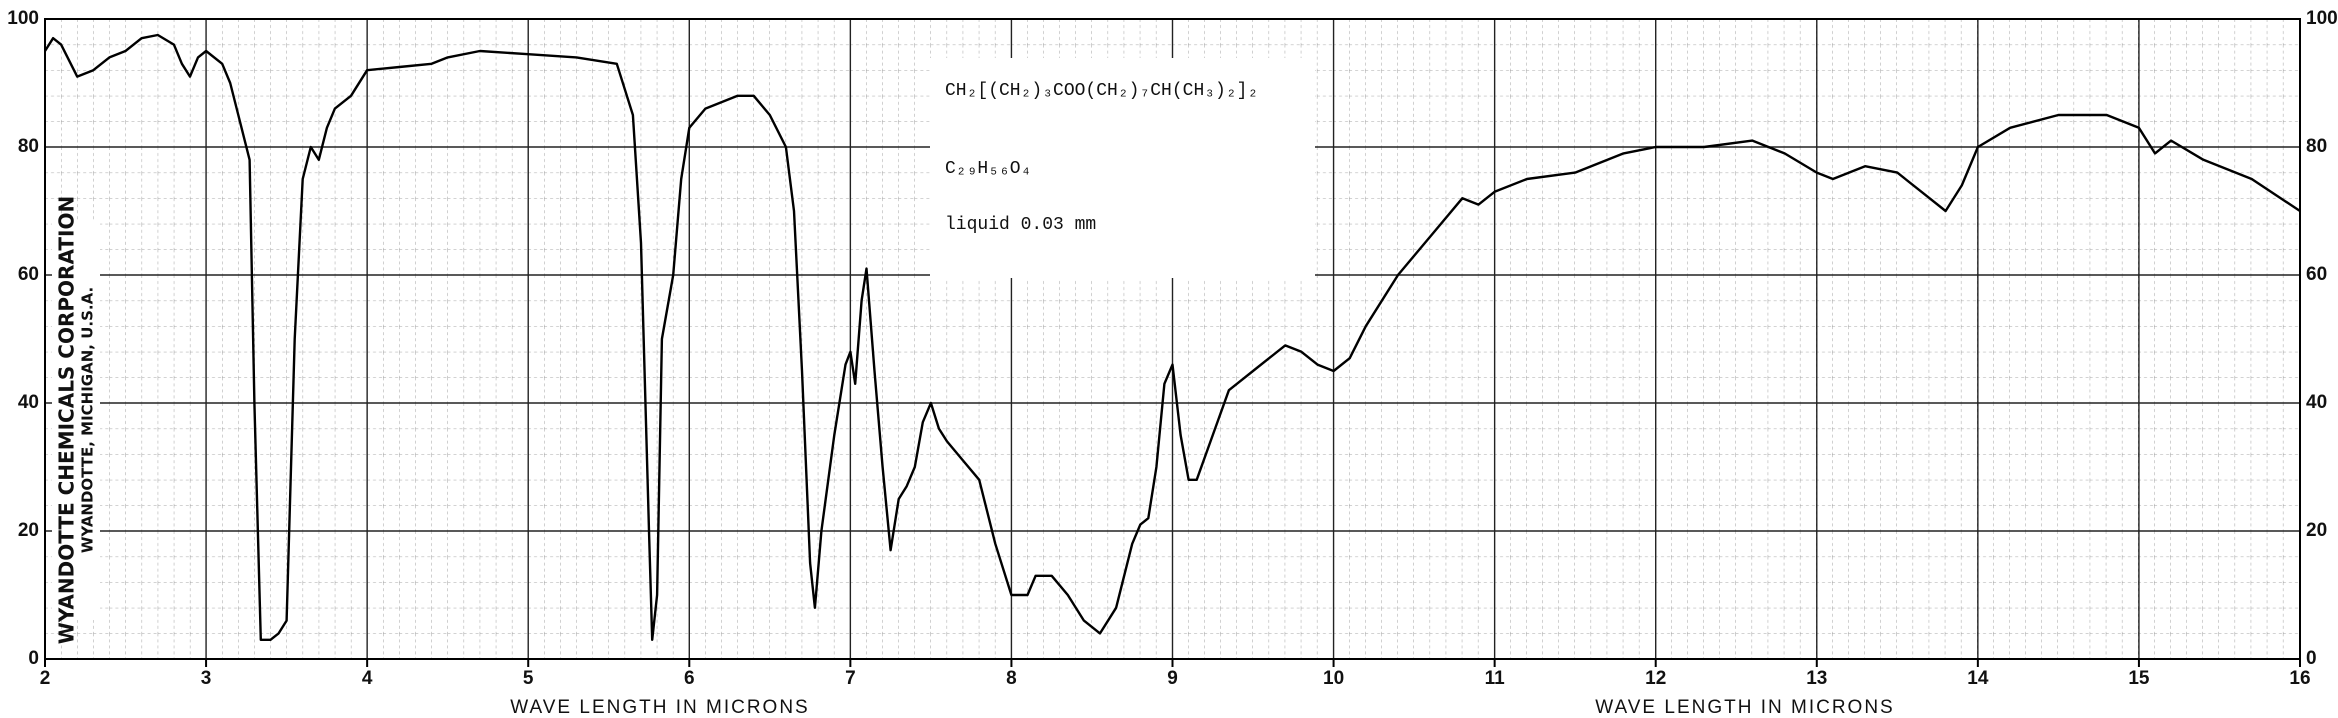 The height and width of the screenshot is (718, 2338). I want to click on molecular-formula: C₂₉H₅₆O₄, so click(988, 169).